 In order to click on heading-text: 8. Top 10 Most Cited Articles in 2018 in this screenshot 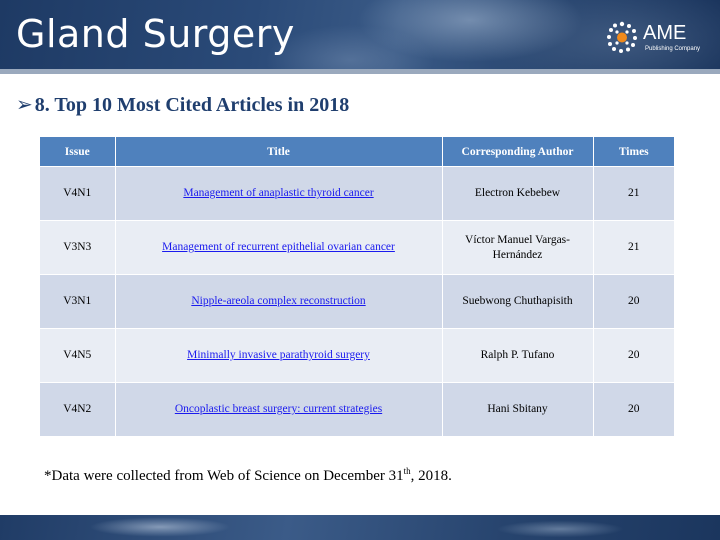, I will do `click(192, 105)`.